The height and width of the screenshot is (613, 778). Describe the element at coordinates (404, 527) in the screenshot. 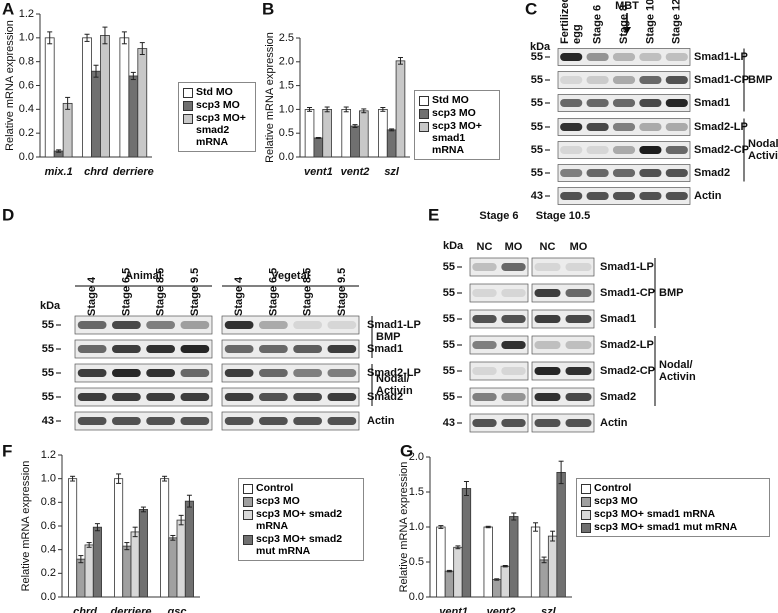

I see `y-axis-label: Relative mRNA expression` at that location.